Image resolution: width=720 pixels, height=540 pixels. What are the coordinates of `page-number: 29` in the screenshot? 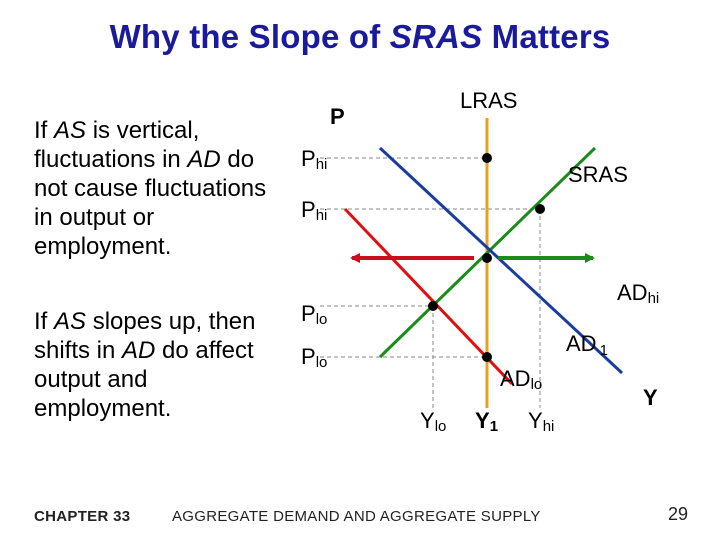 It's located at (678, 514).